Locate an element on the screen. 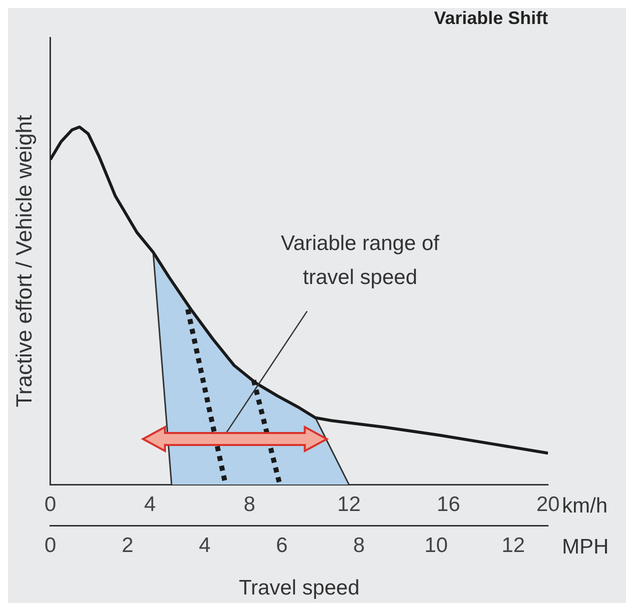 Image resolution: width=634 pixels, height=611 pixels. x-tick-label: 16 is located at coordinates (448, 504).